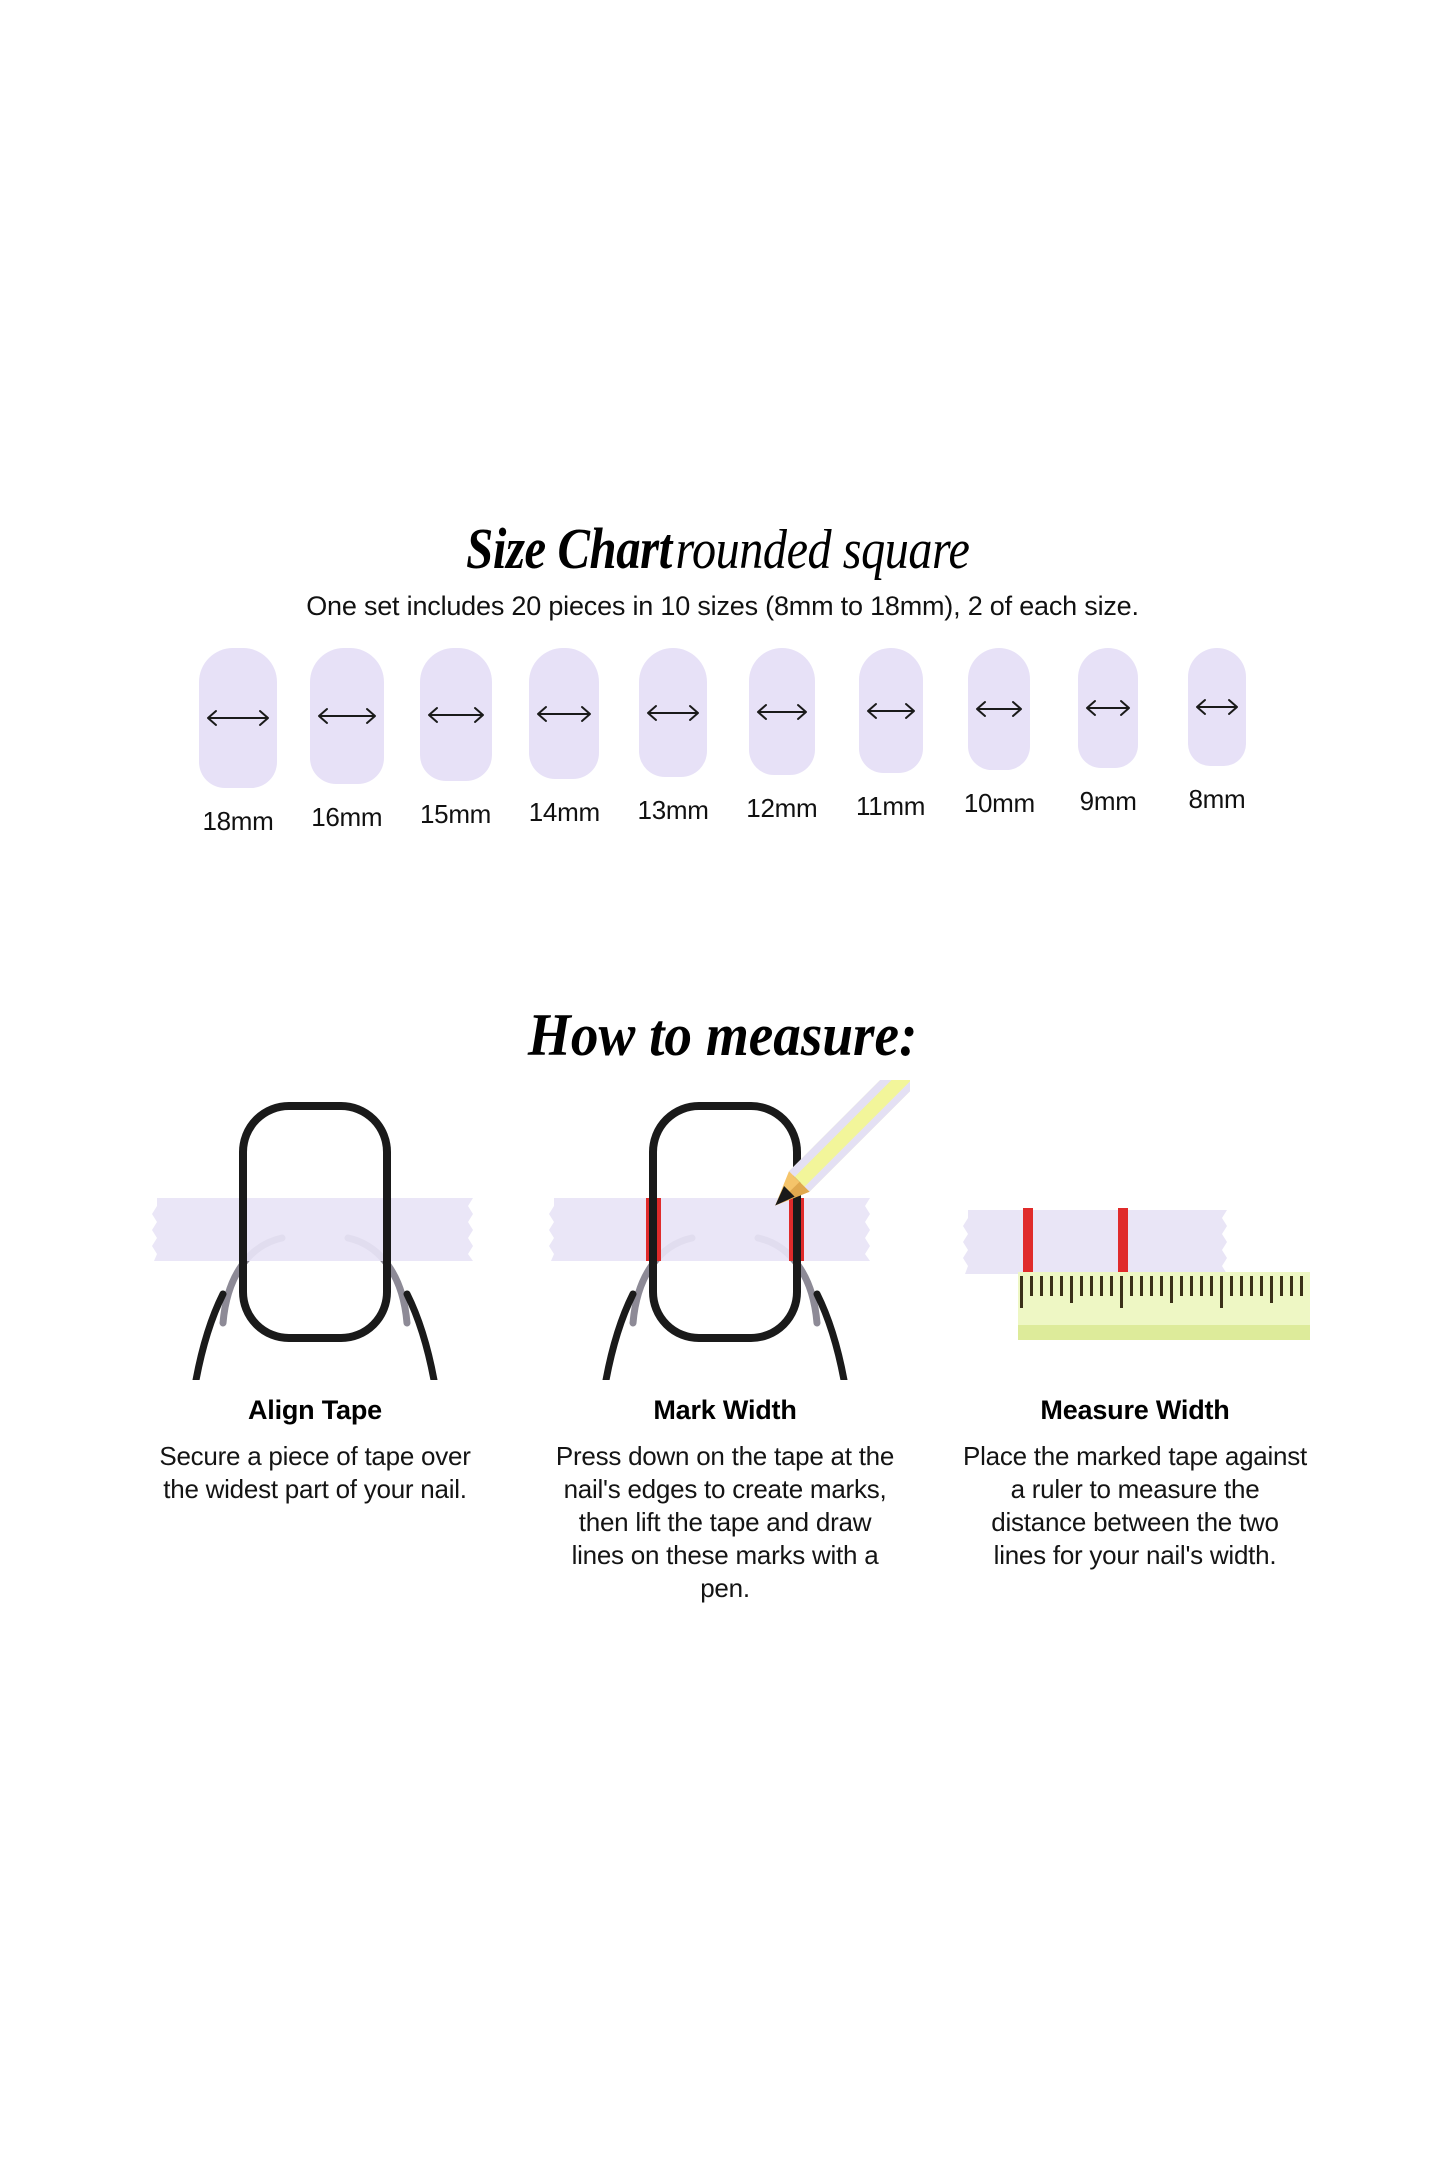  Describe the element at coordinates (822, 549) in the screenshot. I see `page-title-italic: rounded square` at that location.